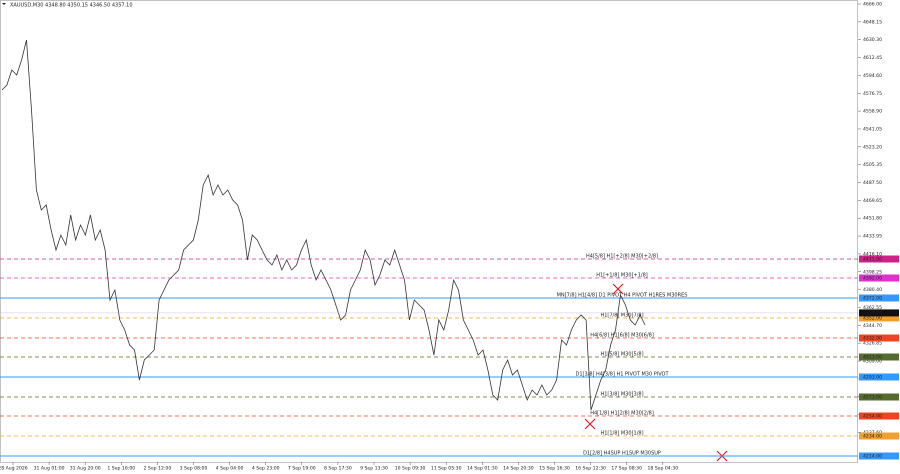 The image size is (900, 474). Describe the element at coordinates (621, 434) in the screenshot. I see `level-name: H1[1/8] M30[1/8]` at that location.